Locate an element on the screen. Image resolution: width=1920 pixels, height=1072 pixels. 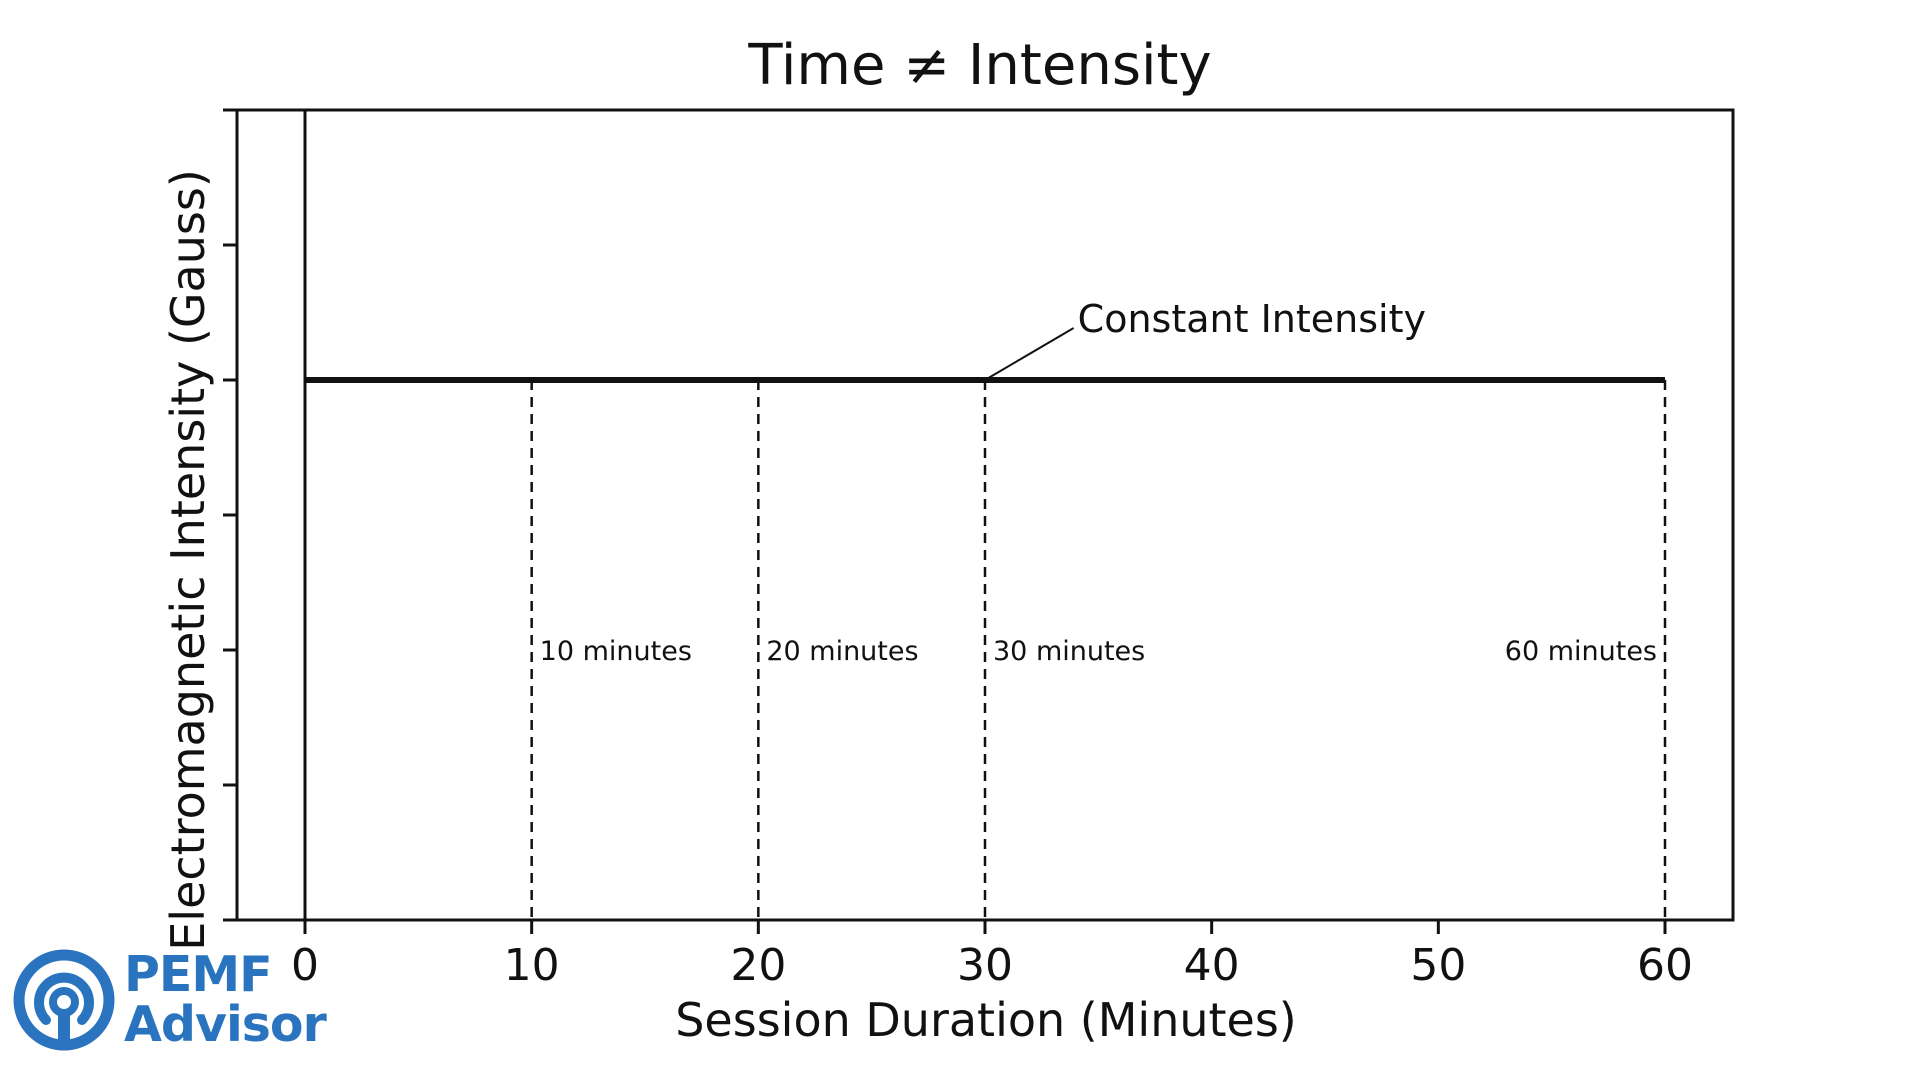
logo-wordmark: PEMF Advisor is located at coordinates (225, 999).